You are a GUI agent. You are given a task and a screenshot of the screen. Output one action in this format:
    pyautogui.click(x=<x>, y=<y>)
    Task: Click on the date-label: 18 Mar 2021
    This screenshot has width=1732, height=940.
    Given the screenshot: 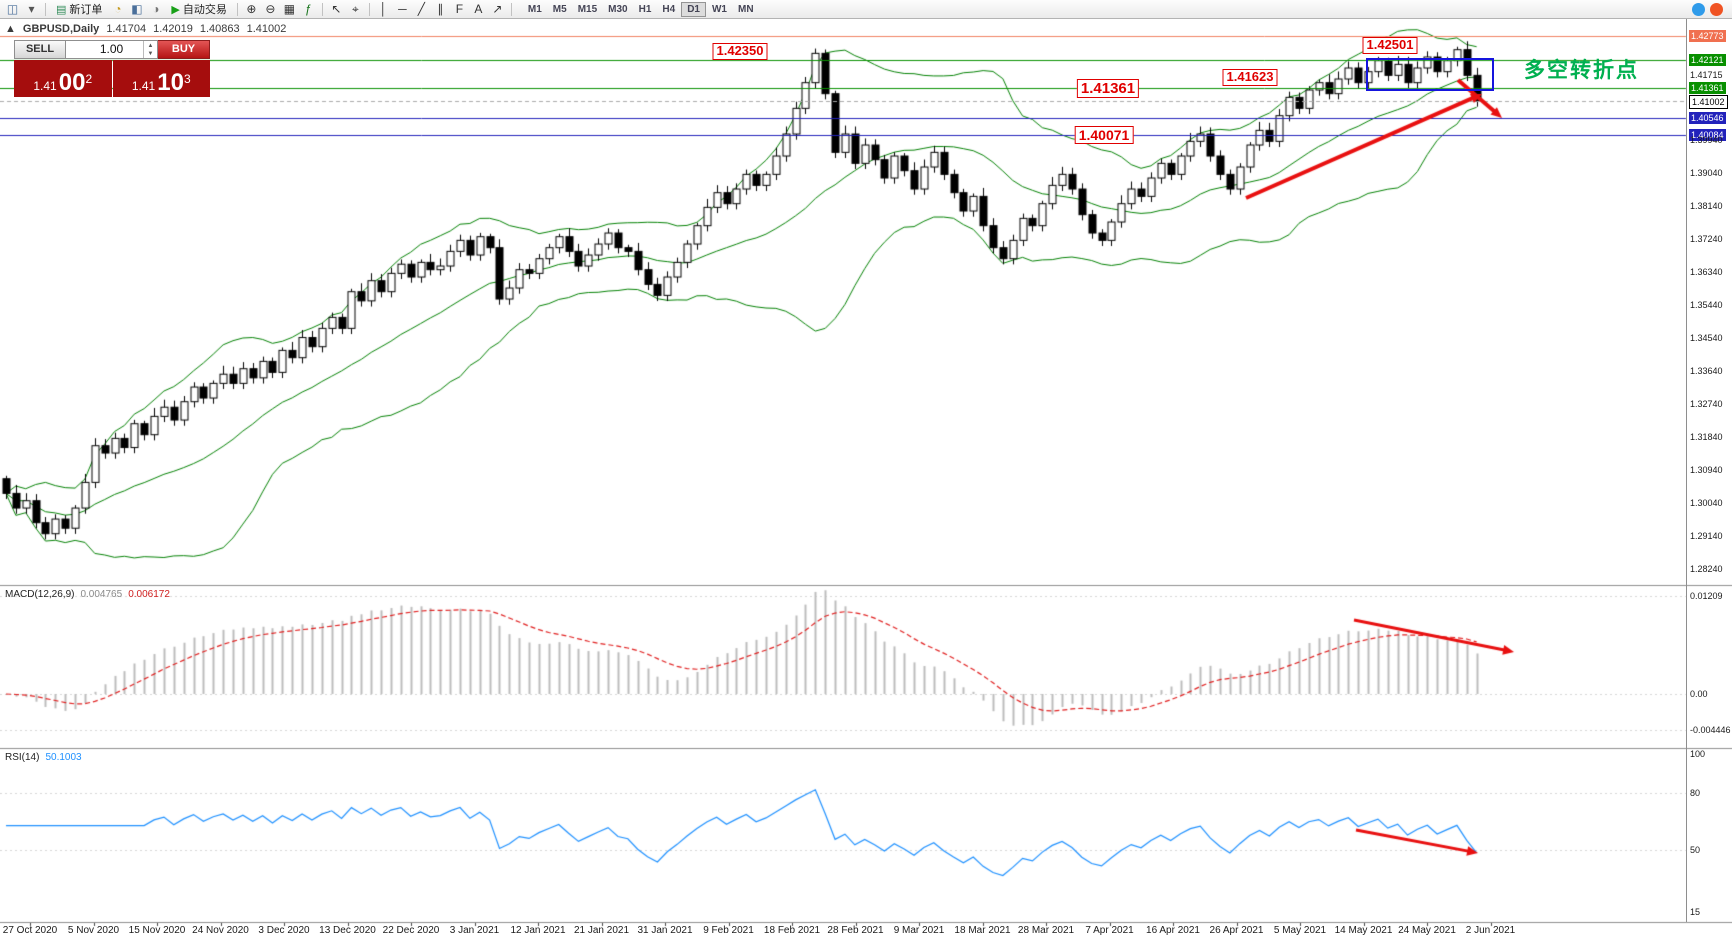 What is the action you would take?
    pyautogui.click(x=982, y=930)
    